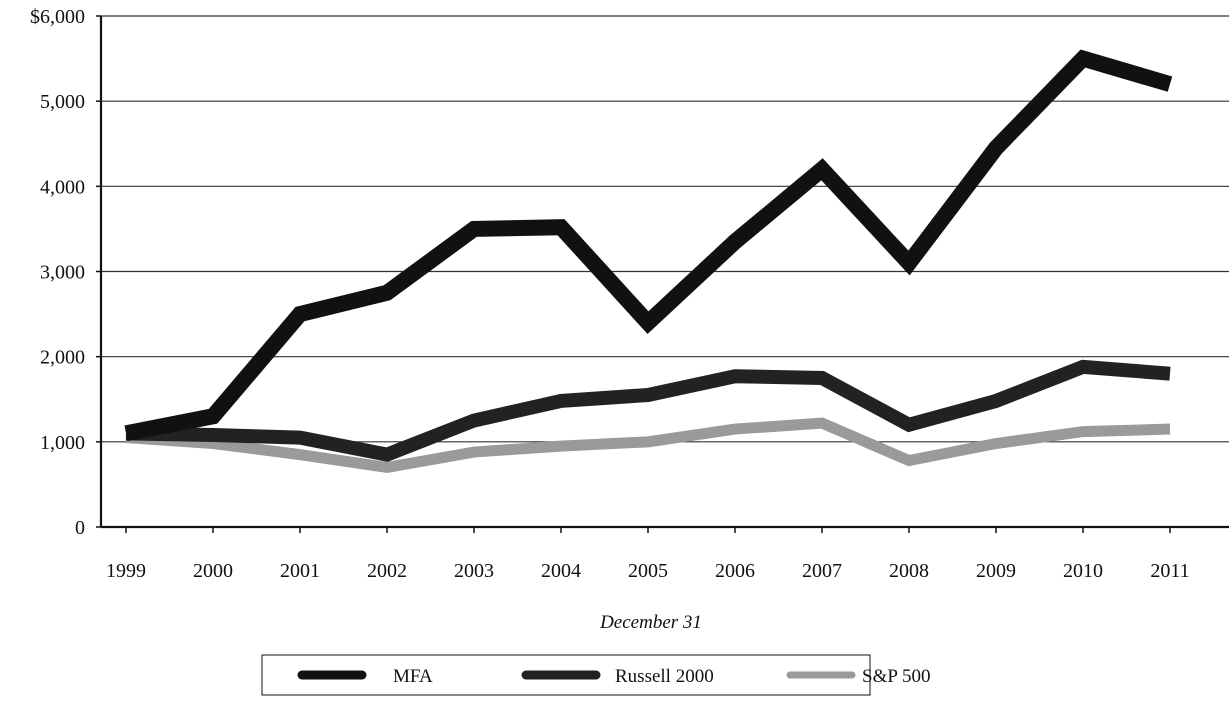 This screenshot has height=715, width=1229. Describe the element at coordinates (126, 571) in the screenshot. I see `x-tick-label: 1999` at that location.